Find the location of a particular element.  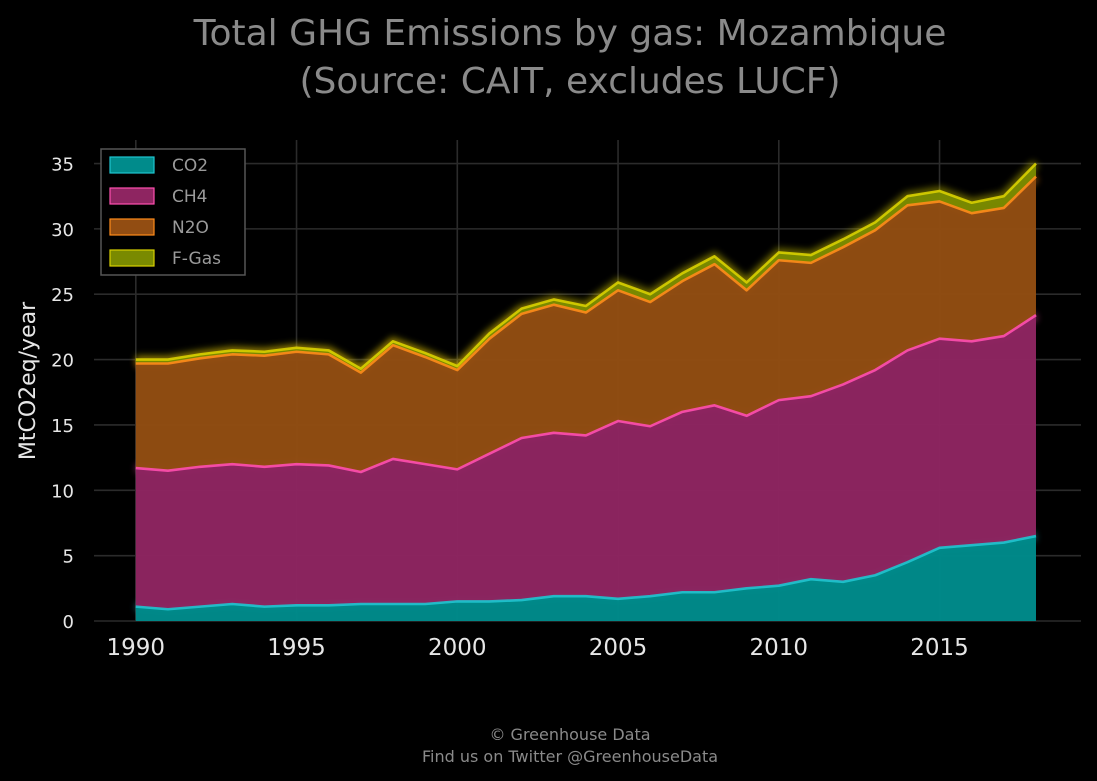

legend-label-n2o: N2O is located at coordinates (190, 228).